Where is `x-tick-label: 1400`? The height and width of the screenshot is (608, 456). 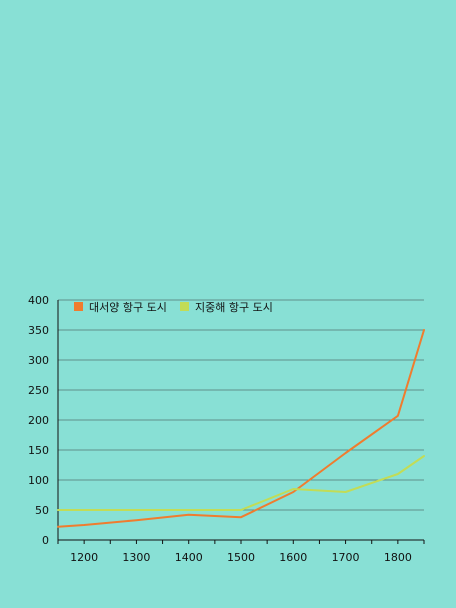
x-tick-label: 1400 is located at coordinates (189, 557).